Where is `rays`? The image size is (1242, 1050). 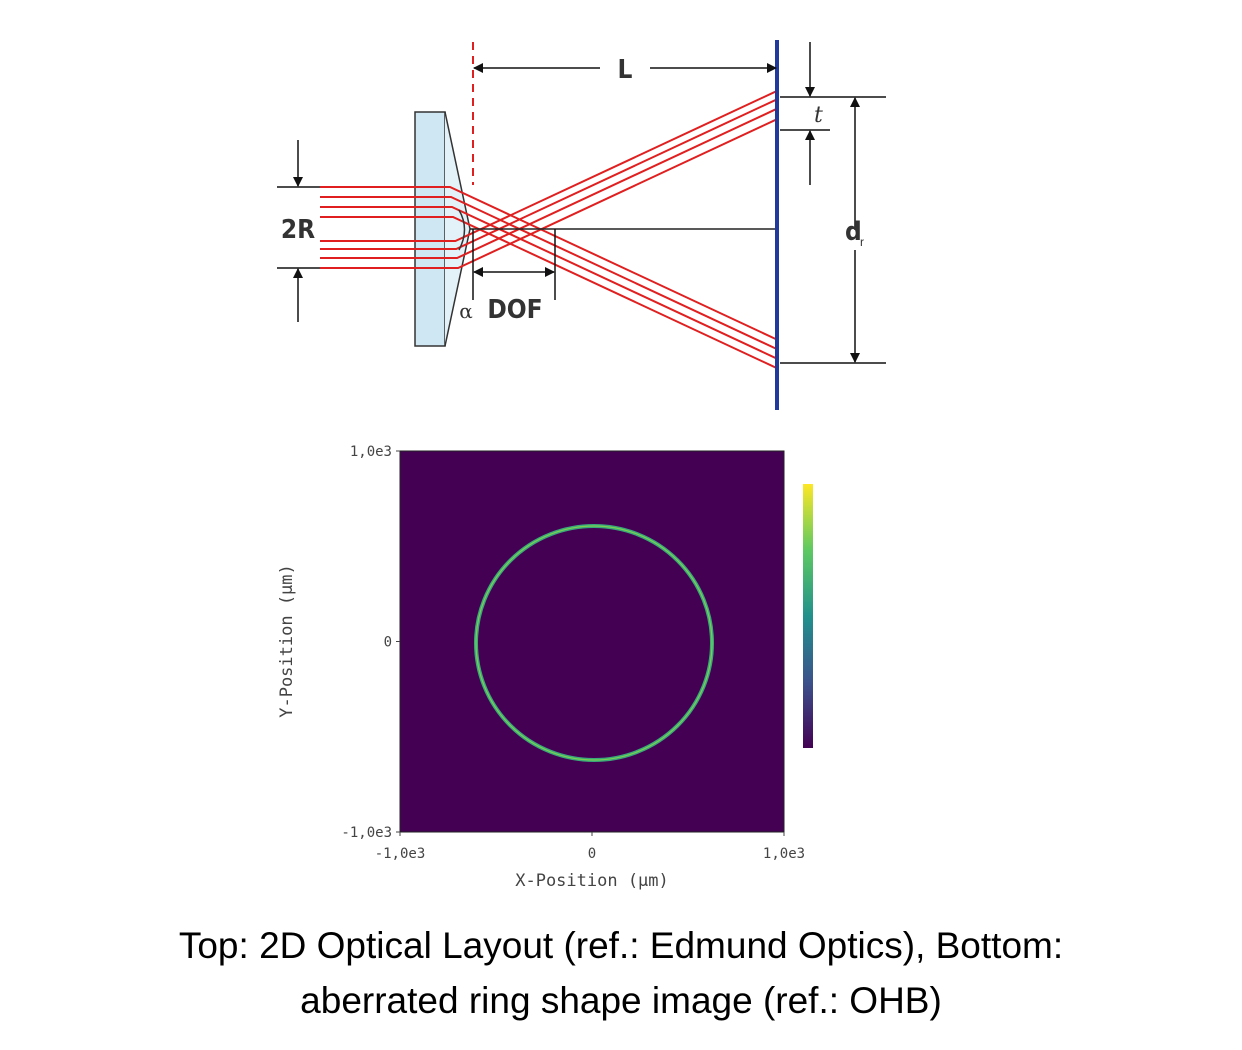 rays is located at coordinates (549, 230).